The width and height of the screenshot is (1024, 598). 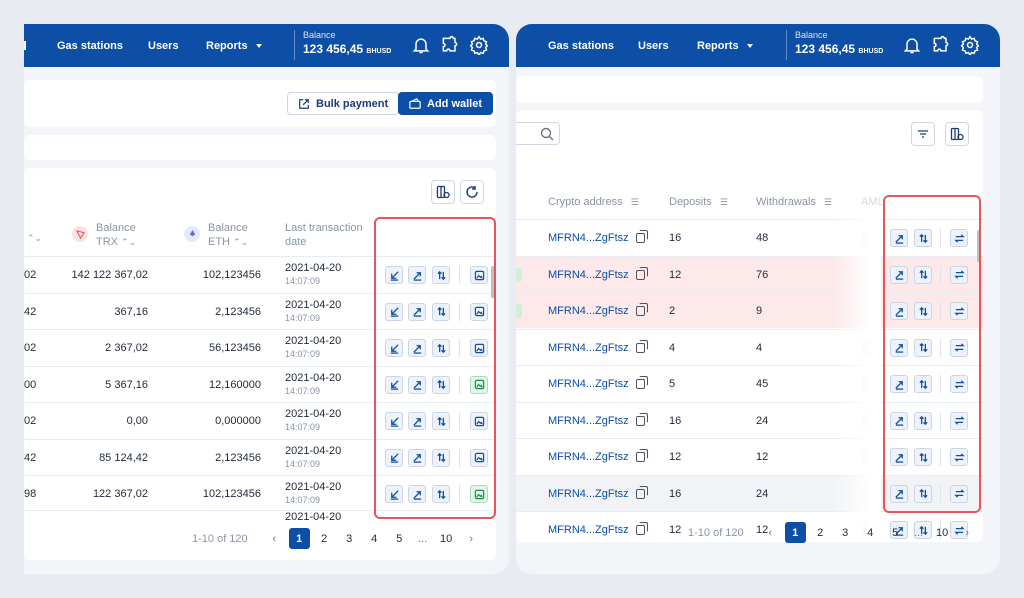 What do you see at coordinates (163, 45) in the screenshot?
I see `nav-users: Users` at bounding box center [163, 45].